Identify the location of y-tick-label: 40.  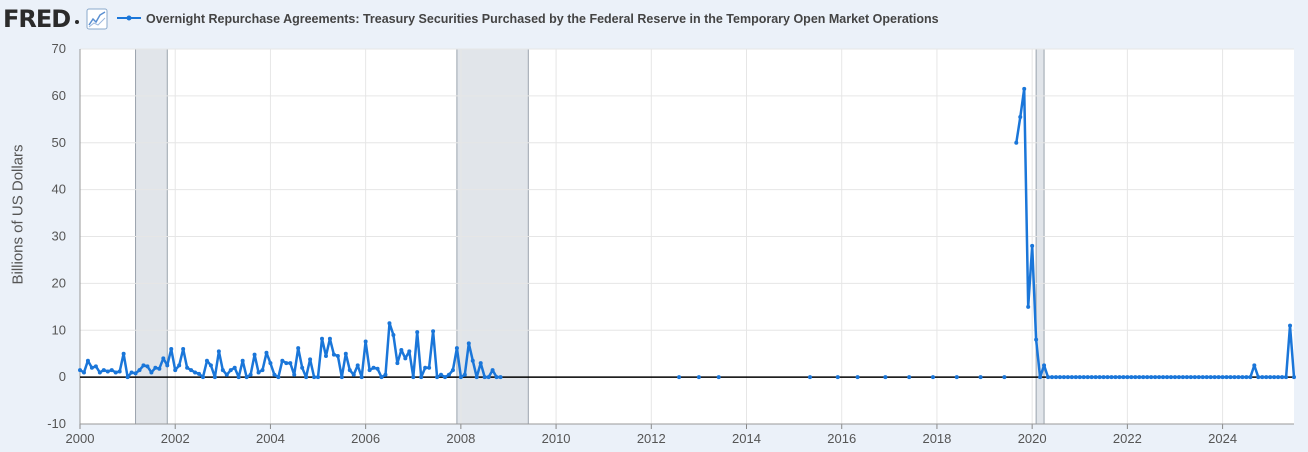
(59, 189).